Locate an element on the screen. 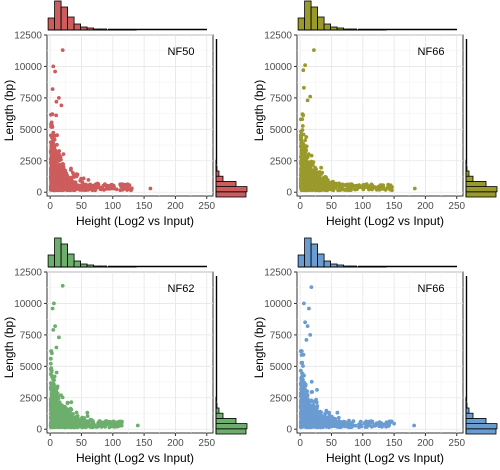 The height and width of the screenshot is (470, 500). y-tick-label: 2500 is located at coordinates (281, 161).